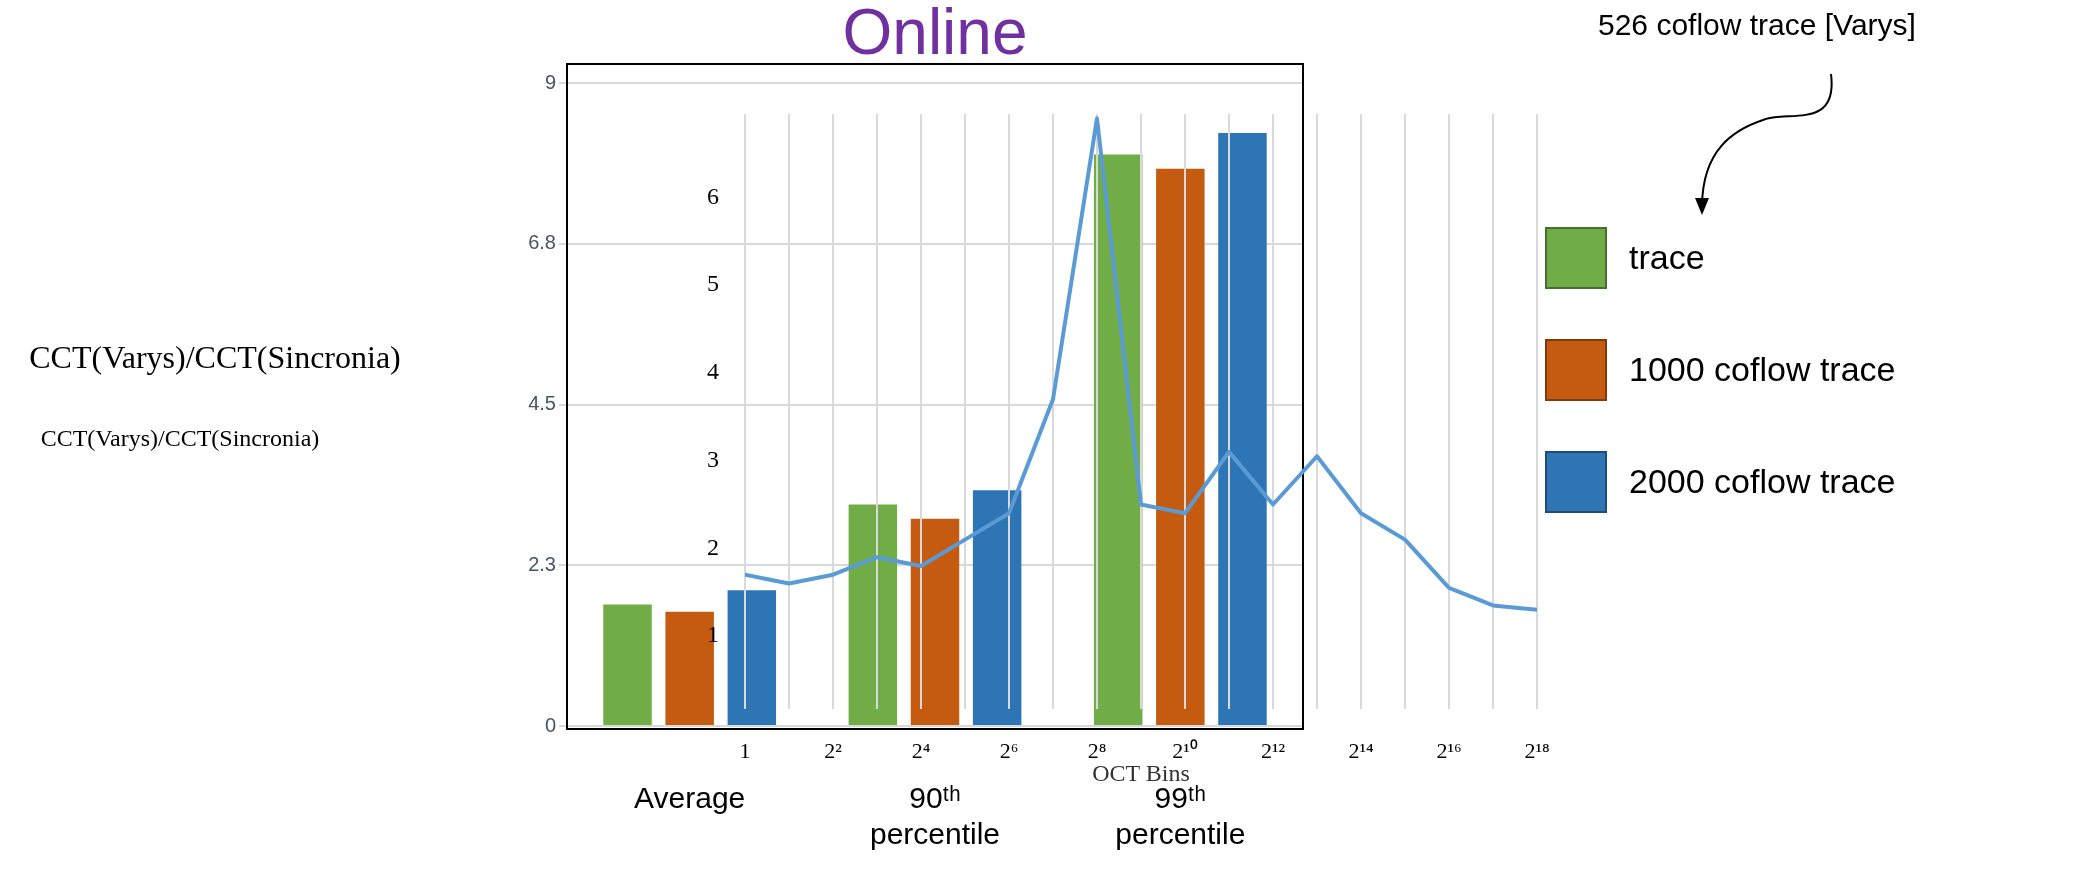  I want to click on legend-label: 2000 coflow trace, so click(1762, 481).